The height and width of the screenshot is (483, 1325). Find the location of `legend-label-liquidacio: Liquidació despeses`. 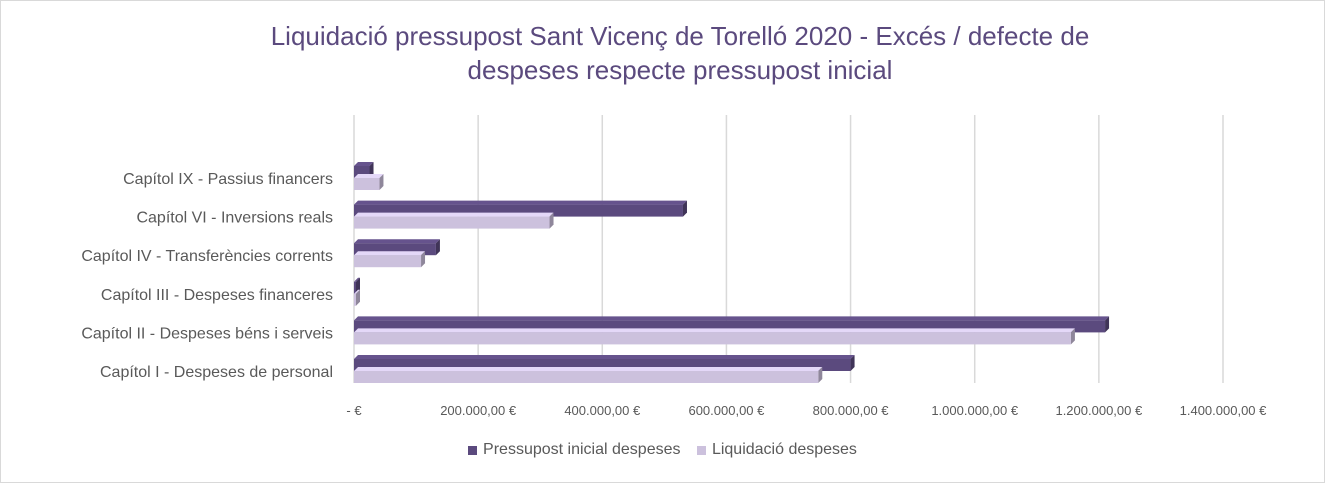

legend-label-liquidacio: Liquidació despeses is located at coordinates (784, 449).